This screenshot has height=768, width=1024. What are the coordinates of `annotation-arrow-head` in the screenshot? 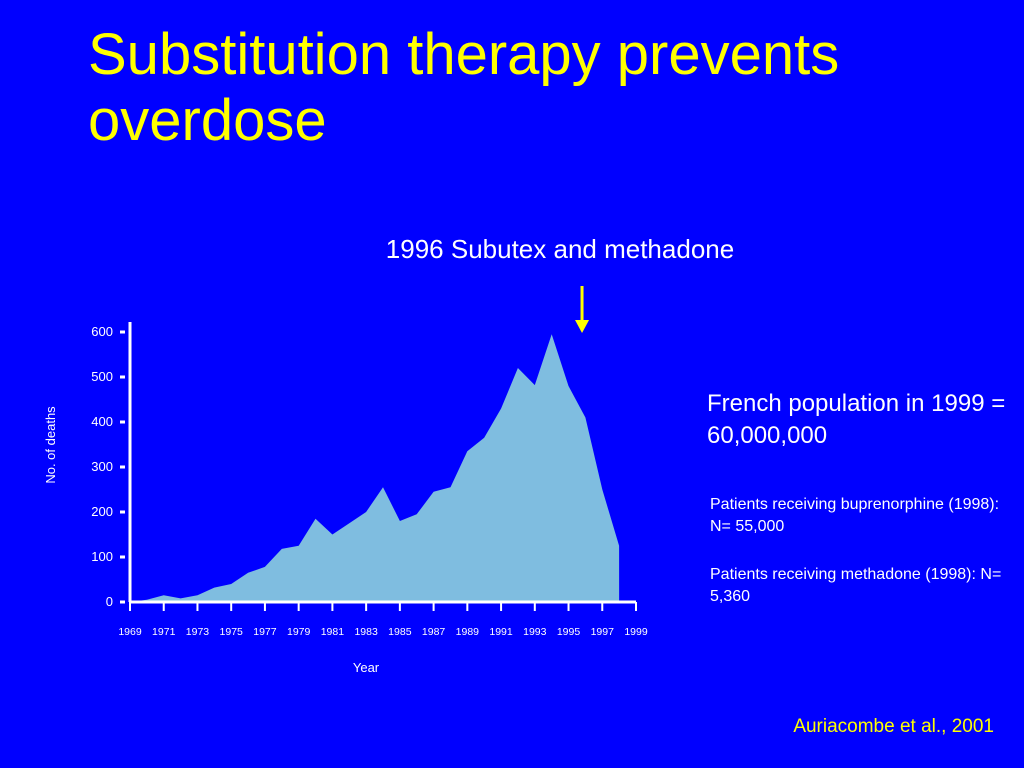 It's located at (582, 326).